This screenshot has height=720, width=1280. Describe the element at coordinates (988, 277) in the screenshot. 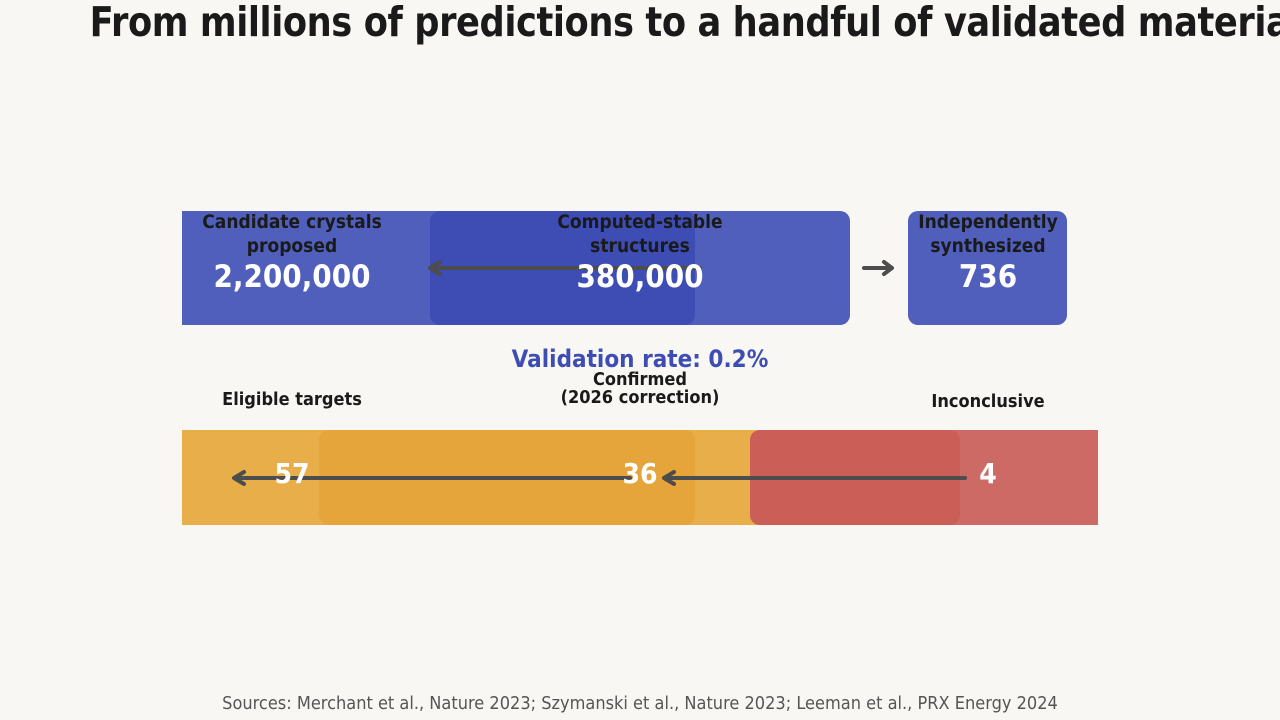

I see `synthesized-value: 736` at that location.